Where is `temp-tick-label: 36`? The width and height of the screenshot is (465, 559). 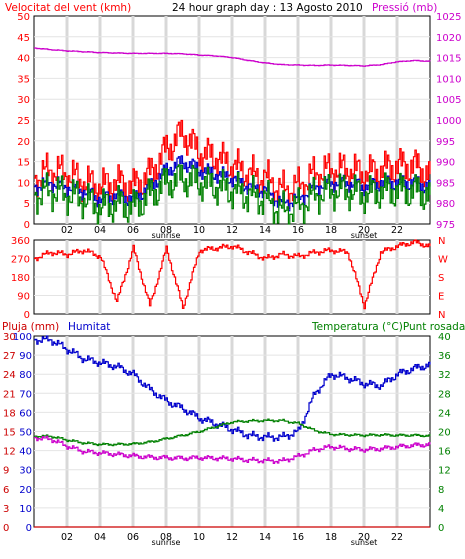
temp-tick-label: 36 is located at coordinates (444, 356).